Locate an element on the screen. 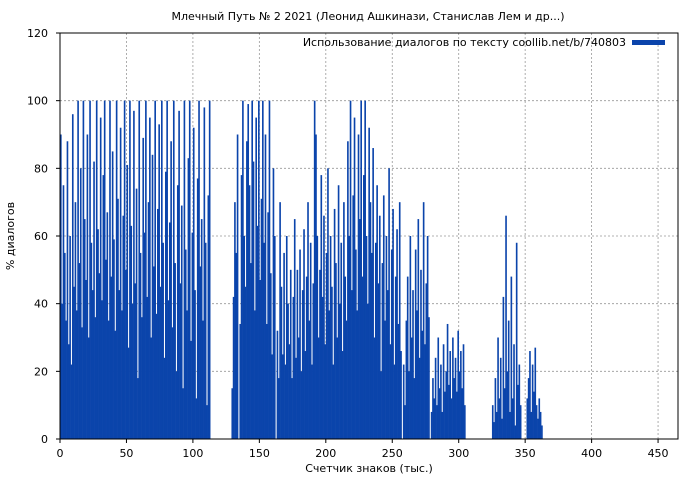 The image size is (700, 480). x-tick-label: 200 is located at coordinates (325, 453).